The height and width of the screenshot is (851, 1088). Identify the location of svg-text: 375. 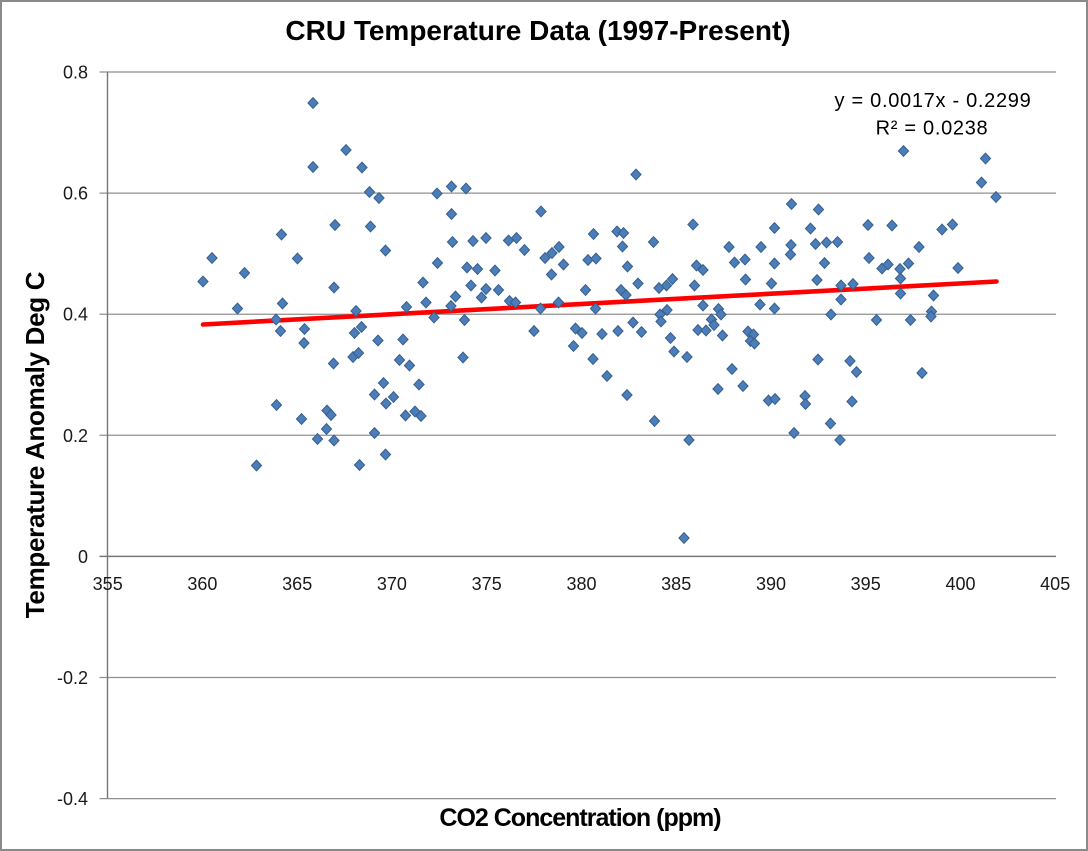
(487, 584).